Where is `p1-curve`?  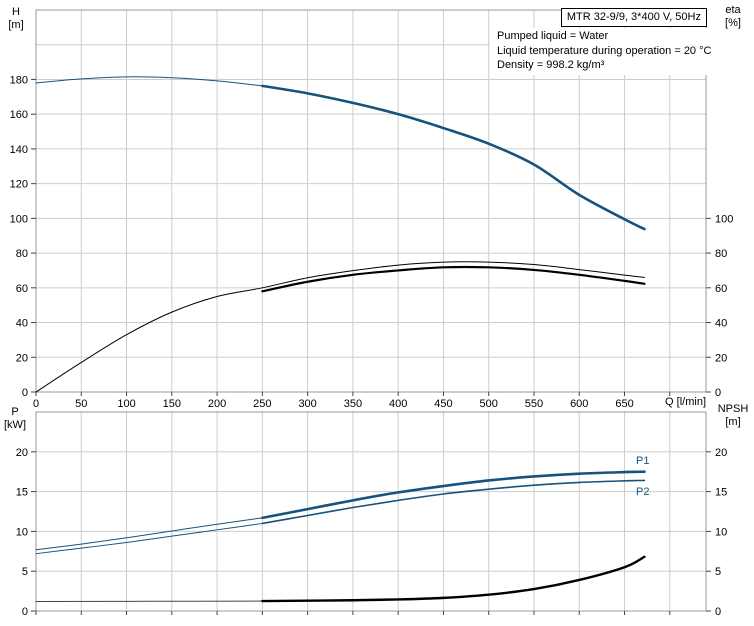
p1-curve is located at coordinates (453, 495).